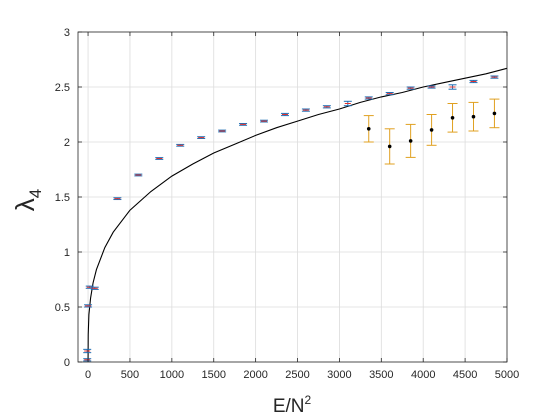  I want to click on x-tick-label: 3000, so click(339, 375).